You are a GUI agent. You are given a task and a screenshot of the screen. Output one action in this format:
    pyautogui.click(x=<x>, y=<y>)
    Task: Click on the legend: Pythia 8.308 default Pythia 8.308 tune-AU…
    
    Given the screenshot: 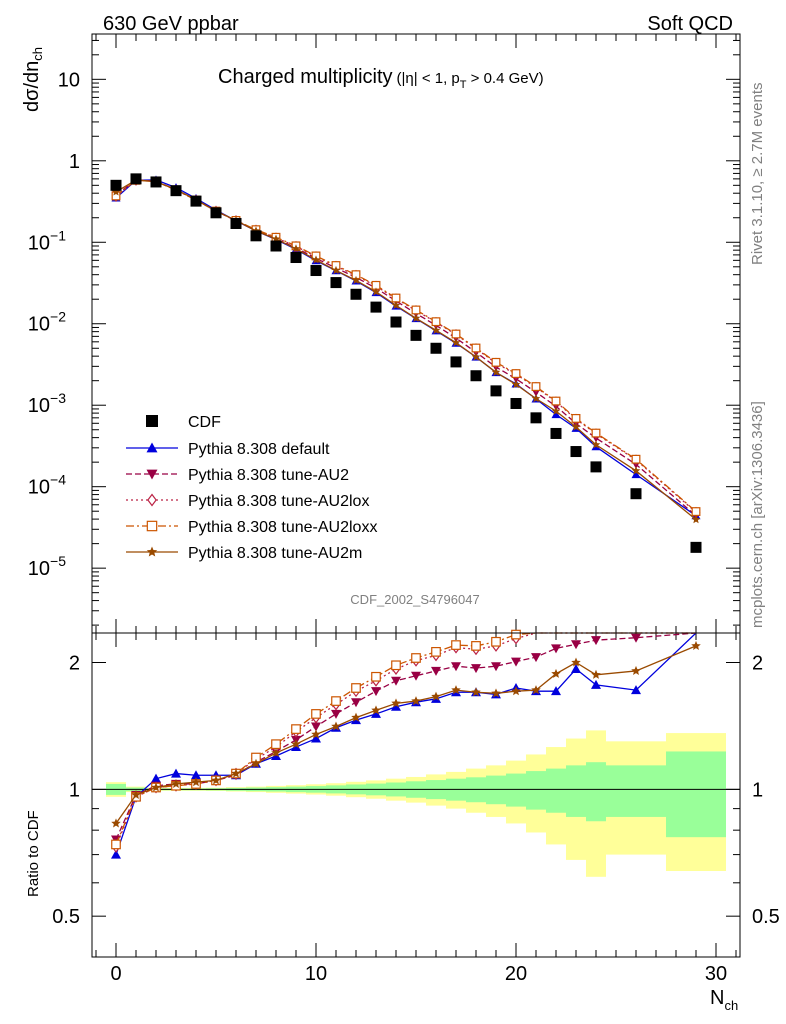 What is the action you would take?
    pyautogui.click(x=251, y=488)
    